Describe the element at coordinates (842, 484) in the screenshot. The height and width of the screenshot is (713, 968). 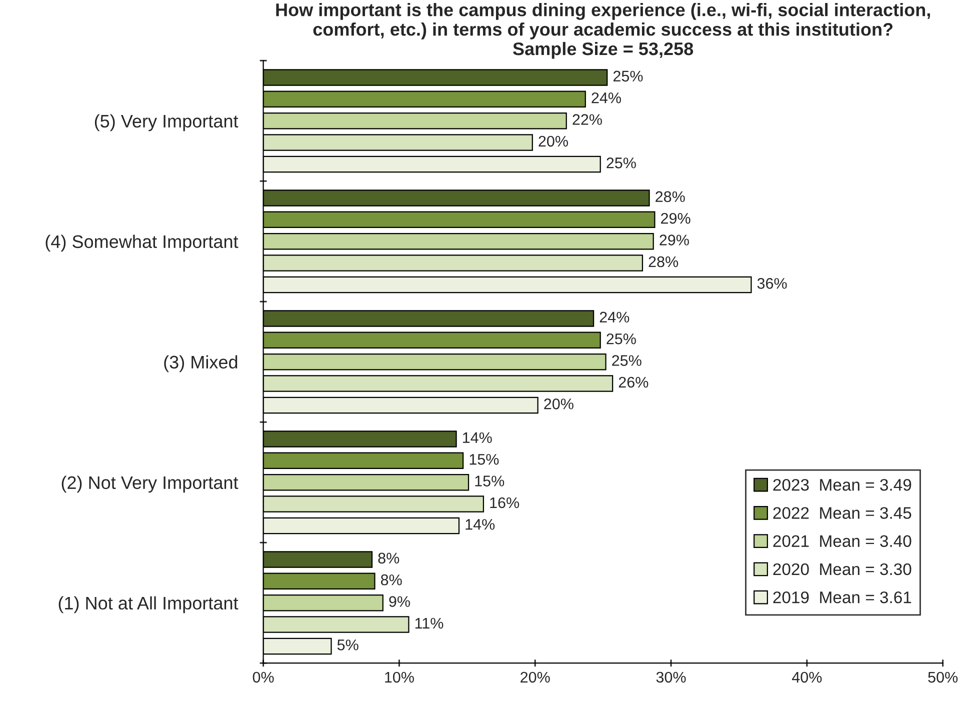
I see `legend-label: 2023 Mean = 3.49` at that location.